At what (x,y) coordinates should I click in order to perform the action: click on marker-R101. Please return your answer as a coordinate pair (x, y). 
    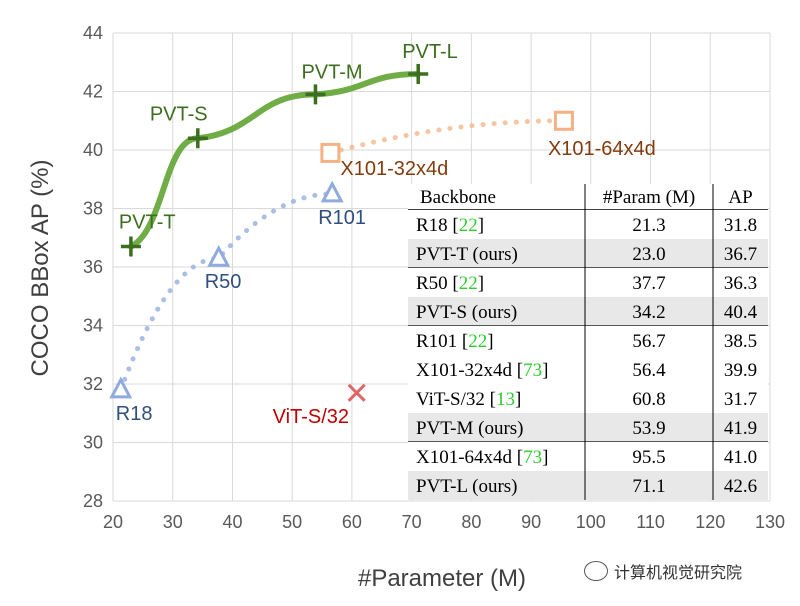
    Looking at the image, I should click on (332, 191).